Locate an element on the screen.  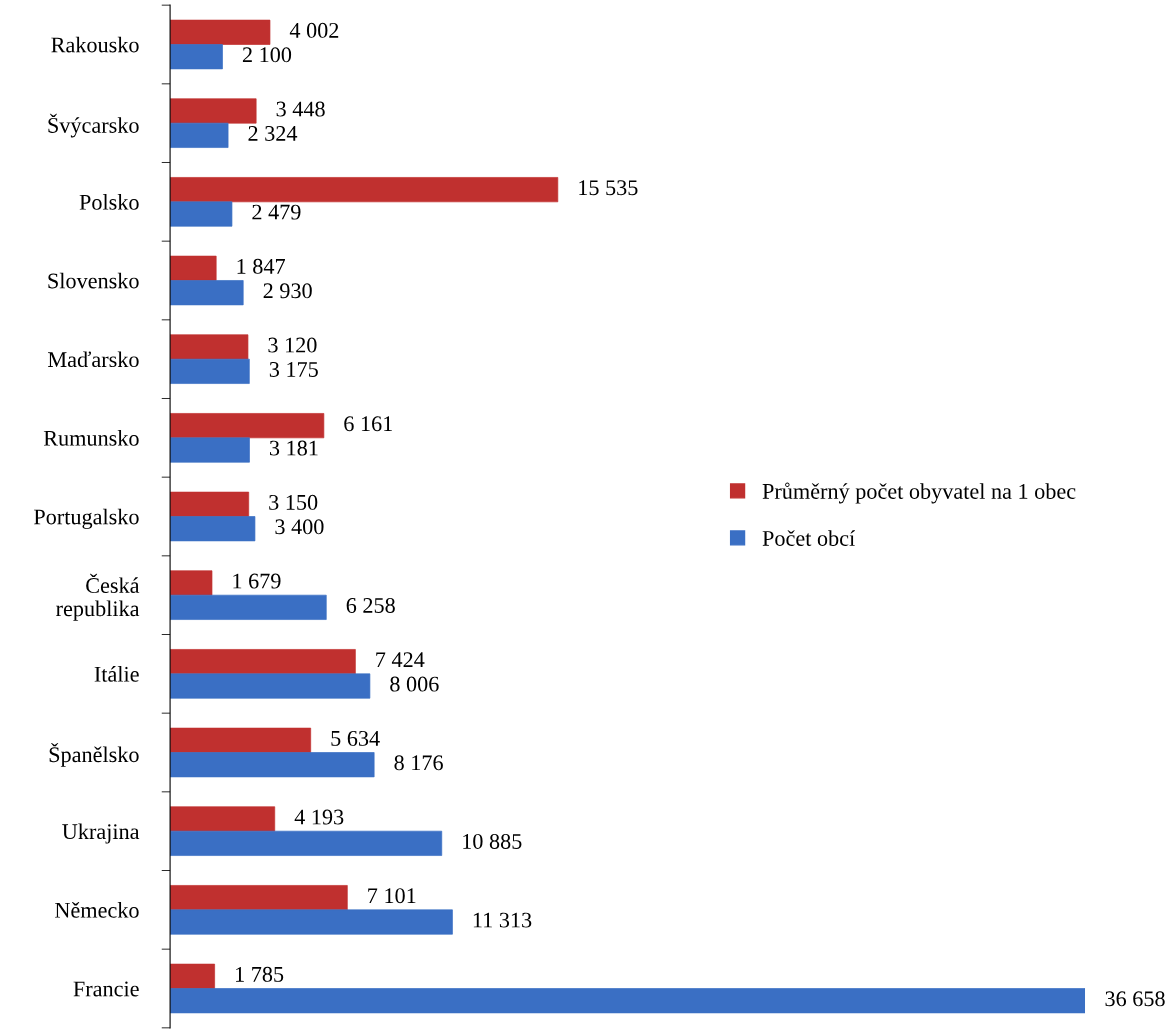
data-label: 15 535 is located at coordinates (608, 188).